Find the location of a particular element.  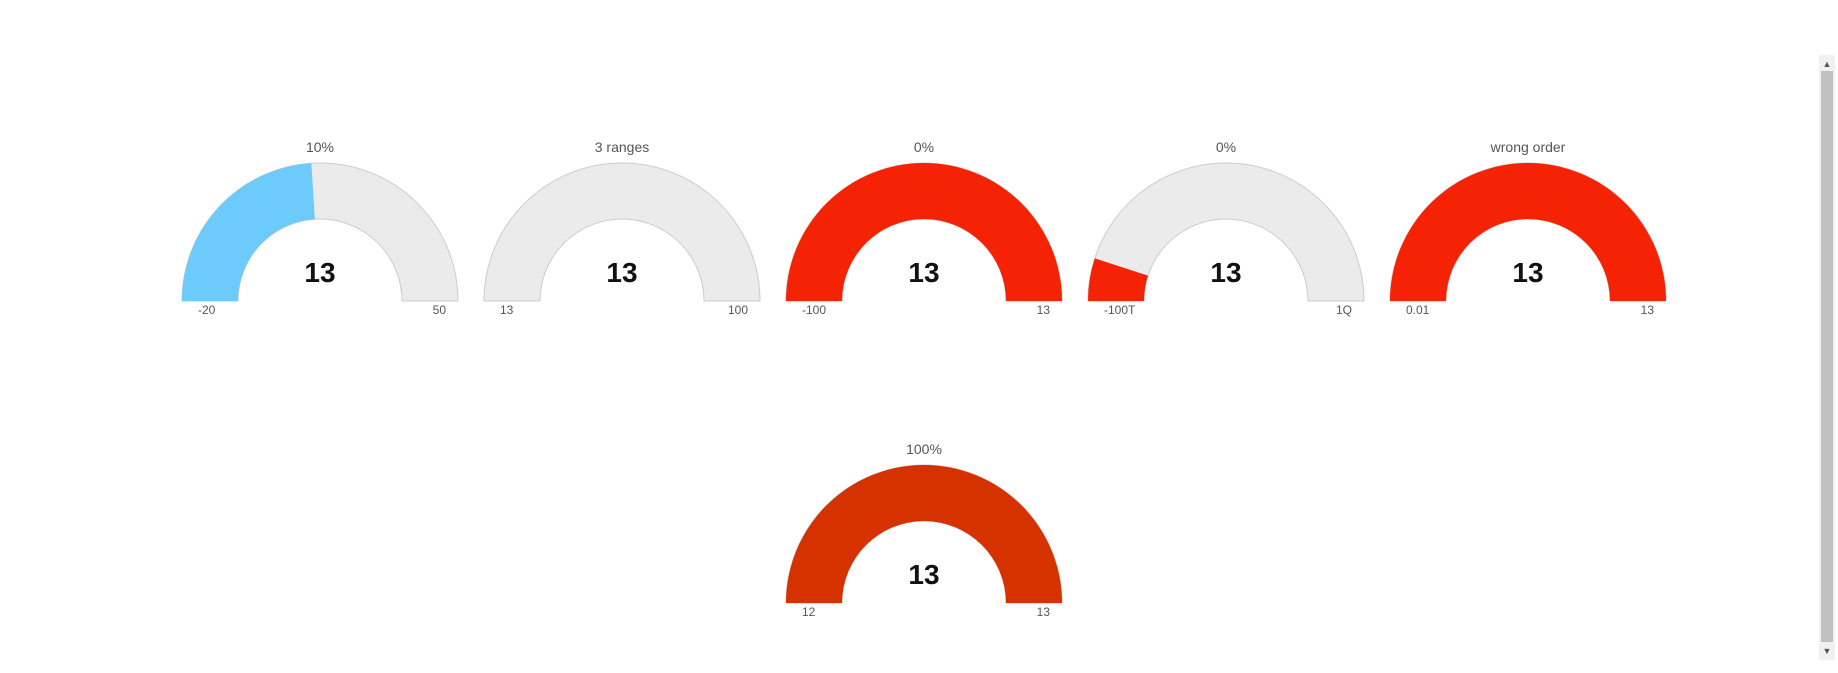

gauge-card: 0% 13 -100T 1Q is located at coordinates (1226, 234).